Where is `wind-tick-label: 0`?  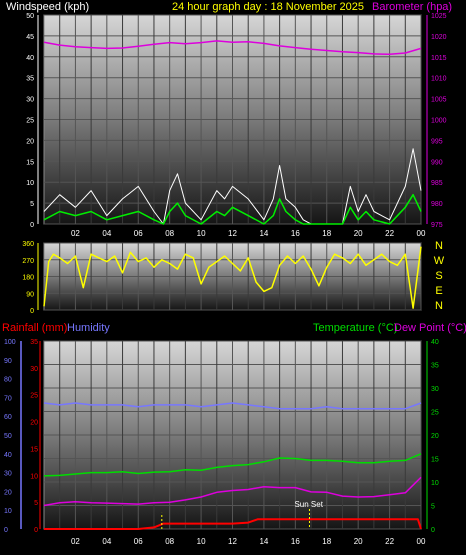 wind-tick-label: 0 is located at coordinates (32, 225).